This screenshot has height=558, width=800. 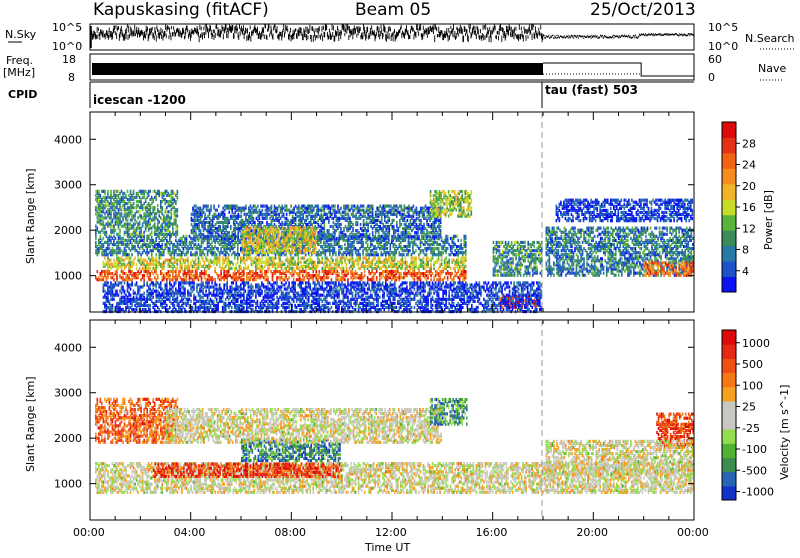 What do you see at coordinates (591, 90) in the screenshot?
I see `cpid-segment-1: tau (fast) 503` at bounding box center [591, 90].